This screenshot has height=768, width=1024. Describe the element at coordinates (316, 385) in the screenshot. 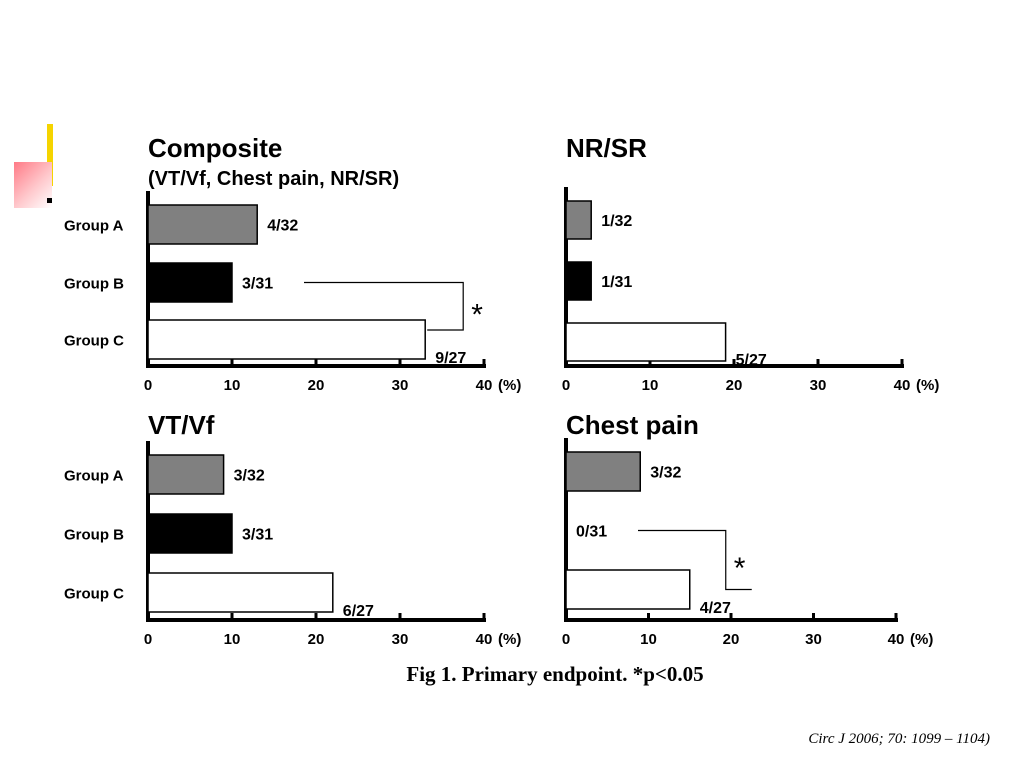

I see `chart1-tick-label-20: 20` at that location.